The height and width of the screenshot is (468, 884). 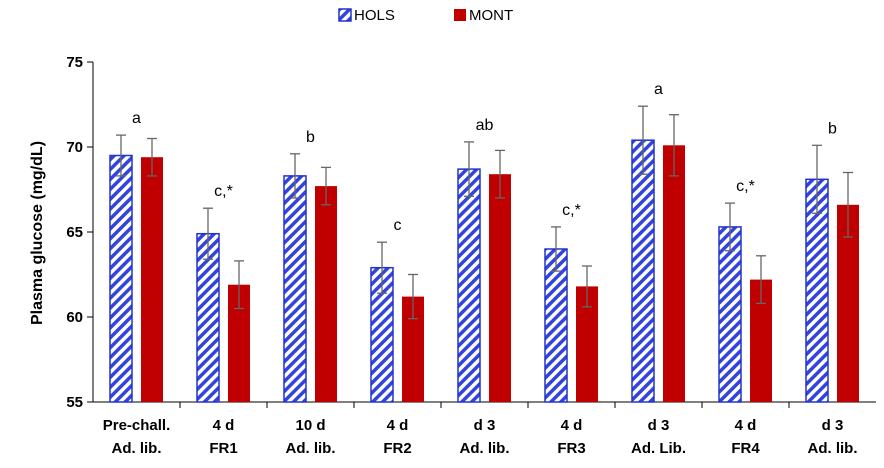 I want to click on x-tick-label: Pre-chall., so click(x=137, y=425).